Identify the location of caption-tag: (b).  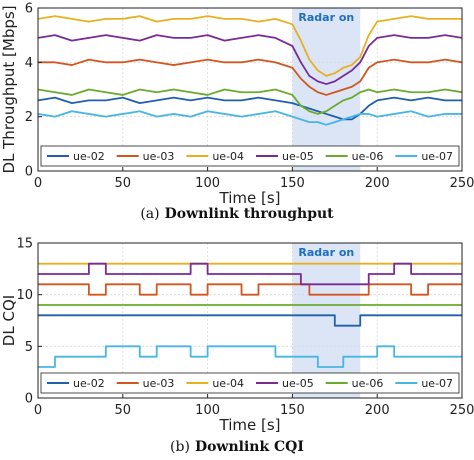
(180, 447).